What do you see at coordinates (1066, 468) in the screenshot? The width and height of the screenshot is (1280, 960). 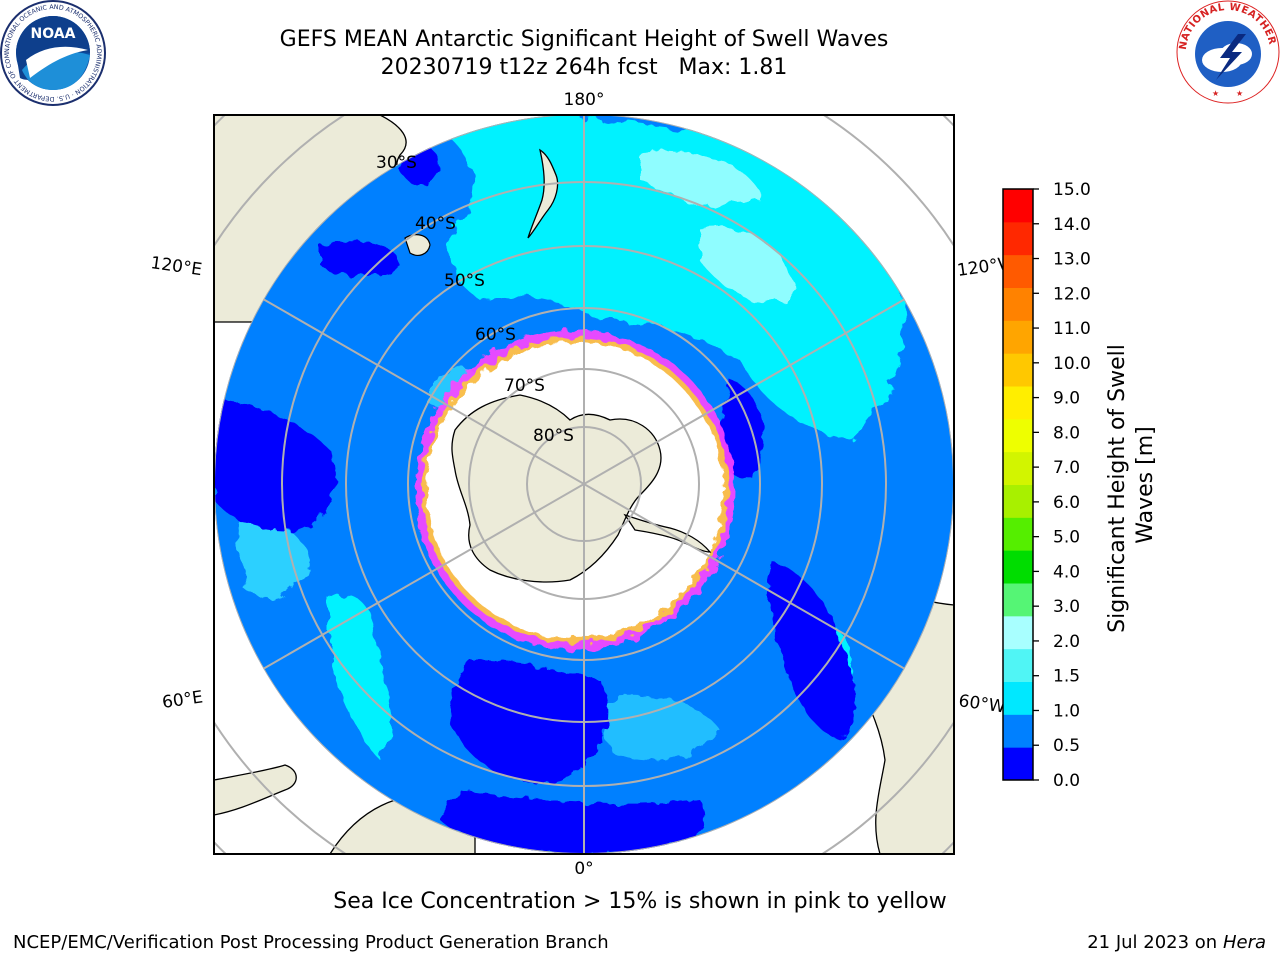 I see `colorbar-tick-label: 7.0` at bounding box center [1066, 468].